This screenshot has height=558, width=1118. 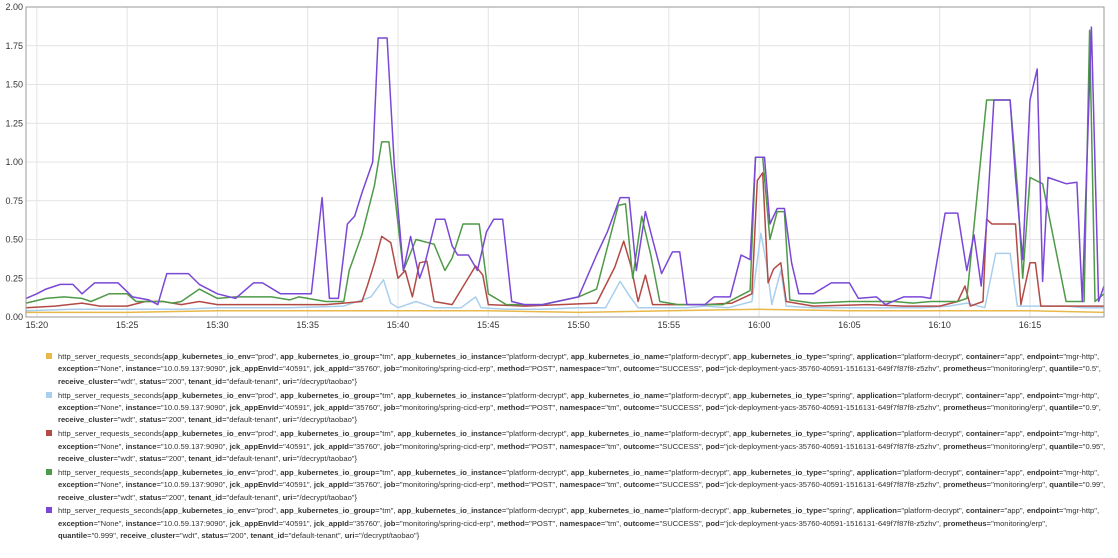 What do you see at coordinates (14, 240) in the screenshot?
I see `y-tick-label: 0.50` at bounding box center [14, 240].